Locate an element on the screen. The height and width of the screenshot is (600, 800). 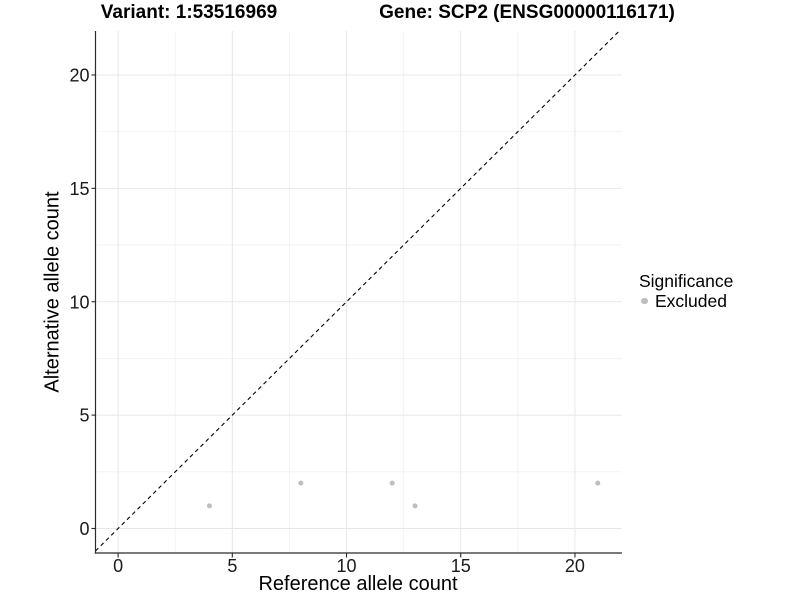
y-tick-label: 15 is located at coordinates (79, 189).